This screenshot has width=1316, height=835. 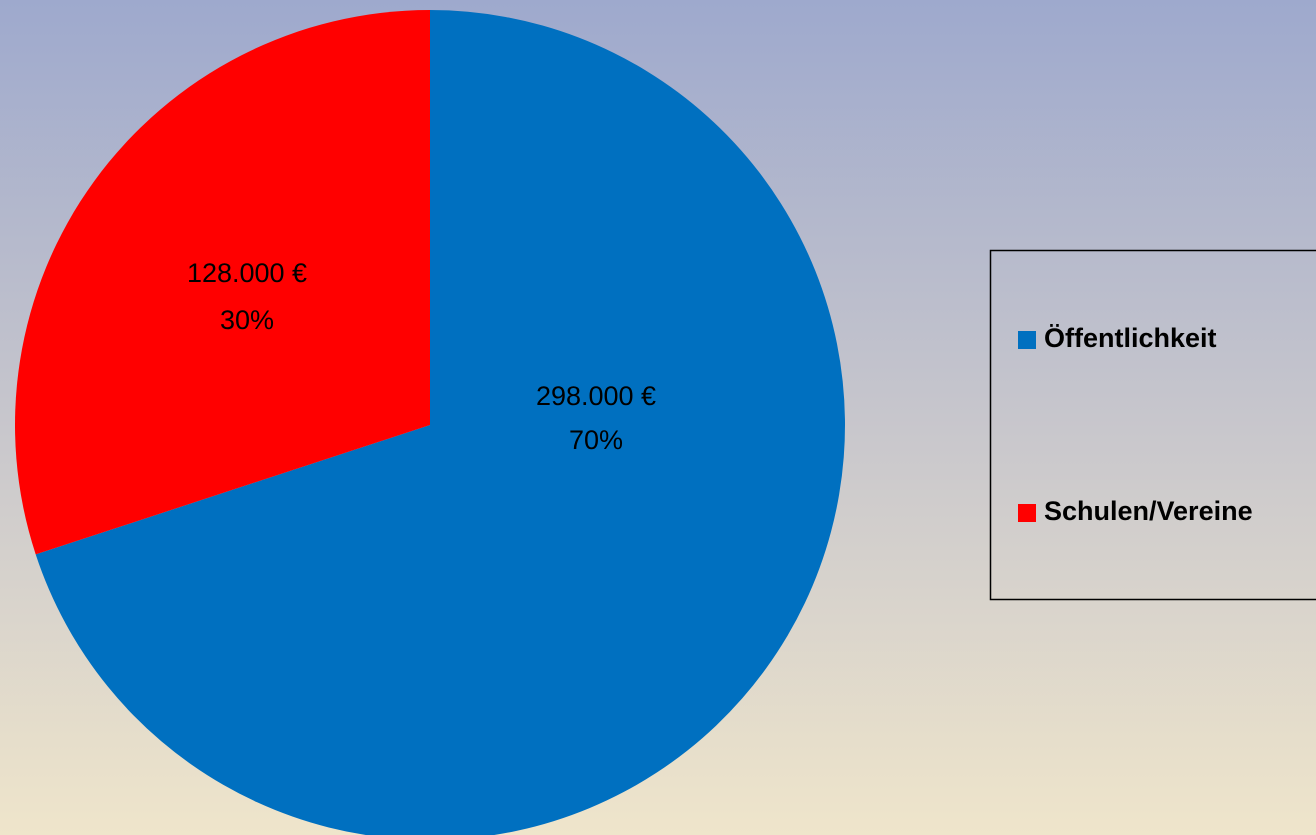 What do you see at coordinates (596, 440) in the screenshot?
I see `percent-label: 70%` at bounding box center [596, 440].